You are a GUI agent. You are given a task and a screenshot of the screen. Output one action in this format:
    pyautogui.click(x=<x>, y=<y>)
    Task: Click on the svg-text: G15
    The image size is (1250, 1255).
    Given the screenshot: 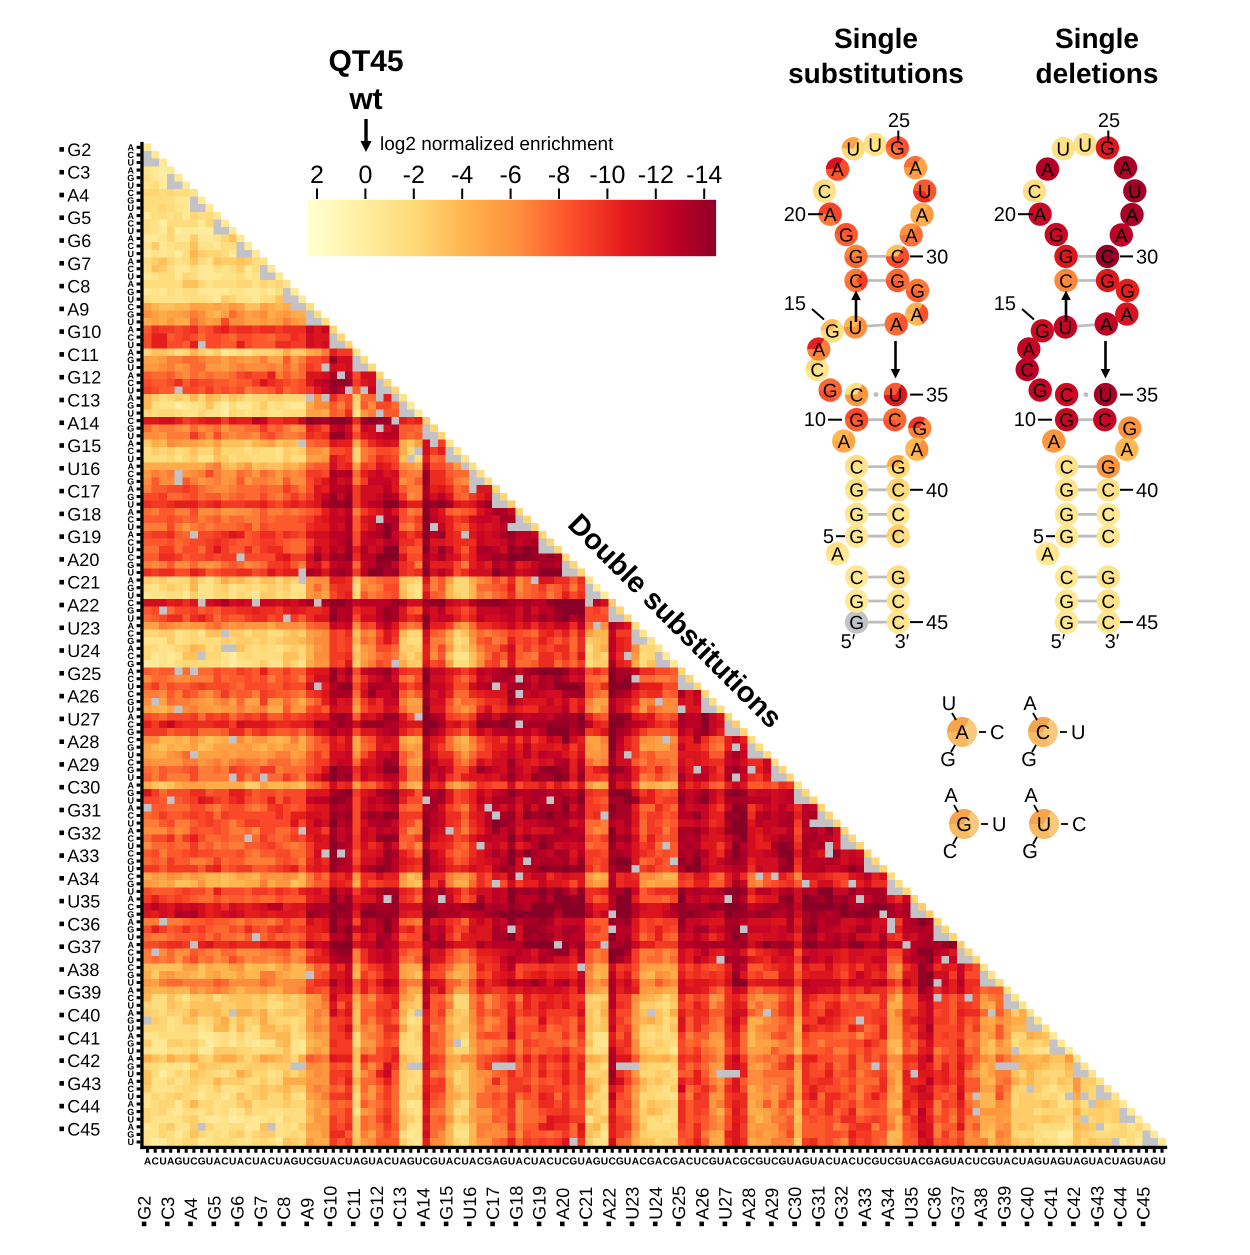 What is the action you would take?
    pyautogui.click(x=447, y=1203)
    